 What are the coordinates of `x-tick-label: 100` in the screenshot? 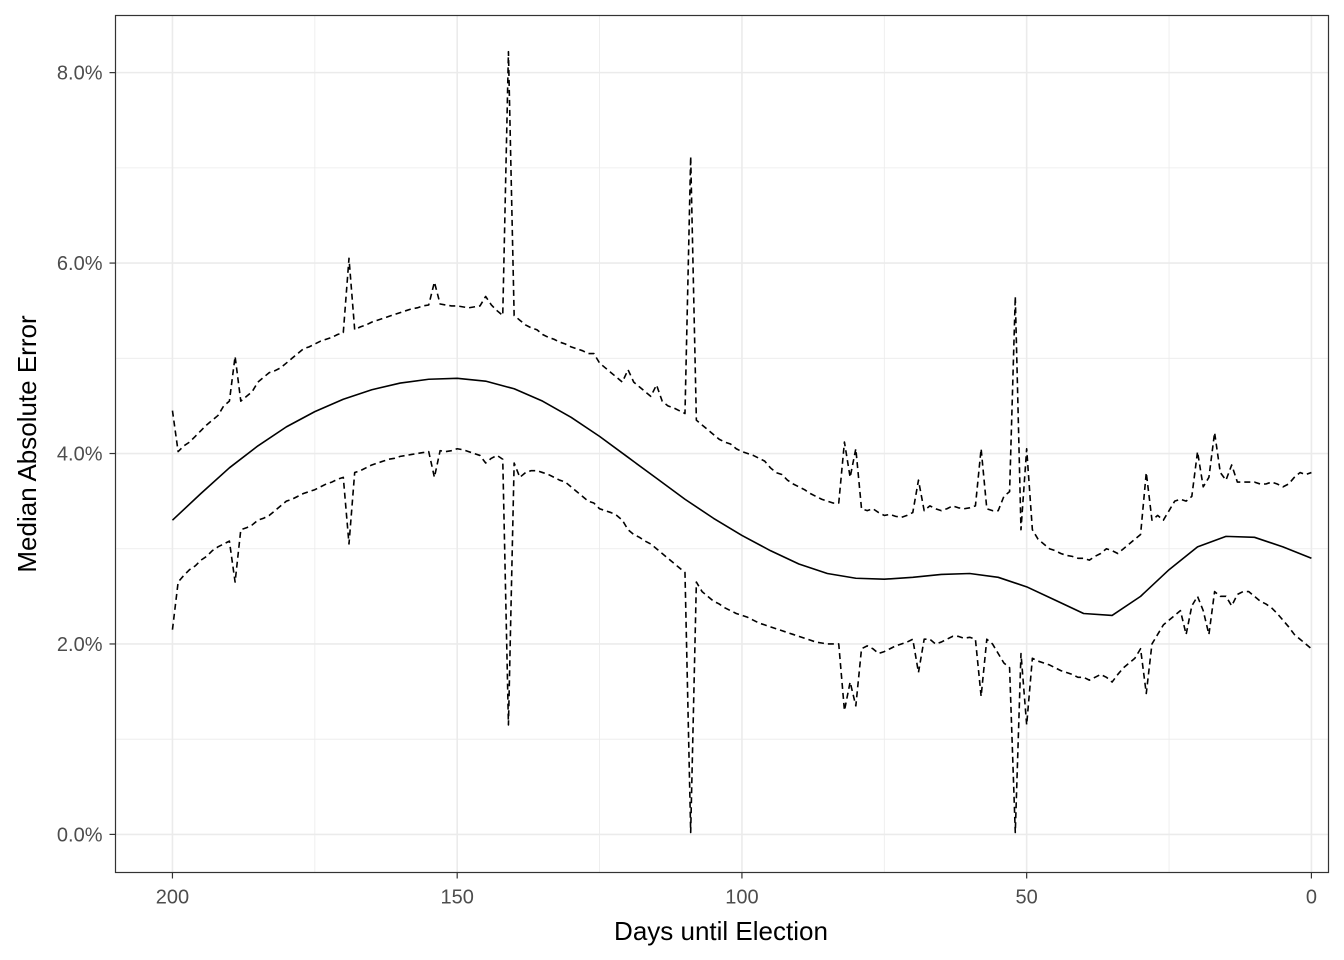 It's located at (741, 898).